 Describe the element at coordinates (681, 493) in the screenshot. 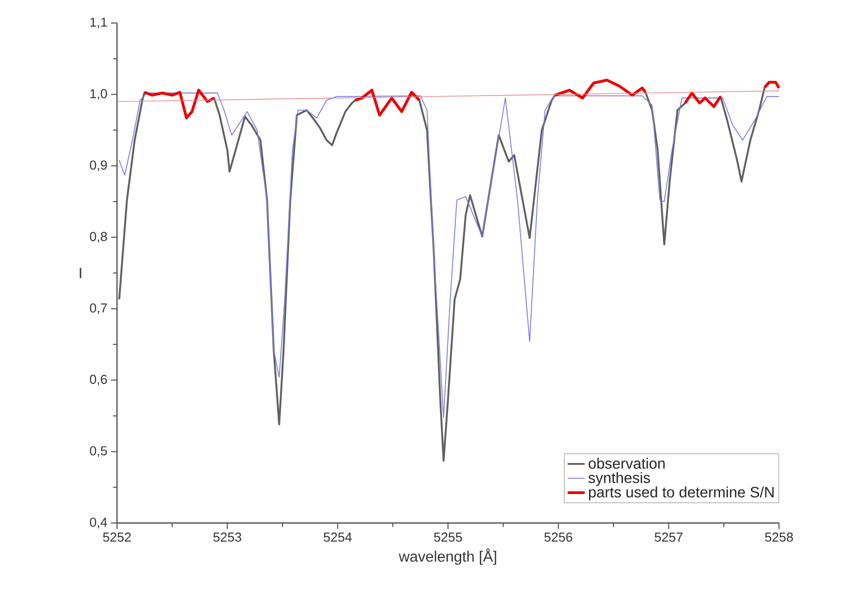

I see `legend-label: parts used to determine S/N` at that location.